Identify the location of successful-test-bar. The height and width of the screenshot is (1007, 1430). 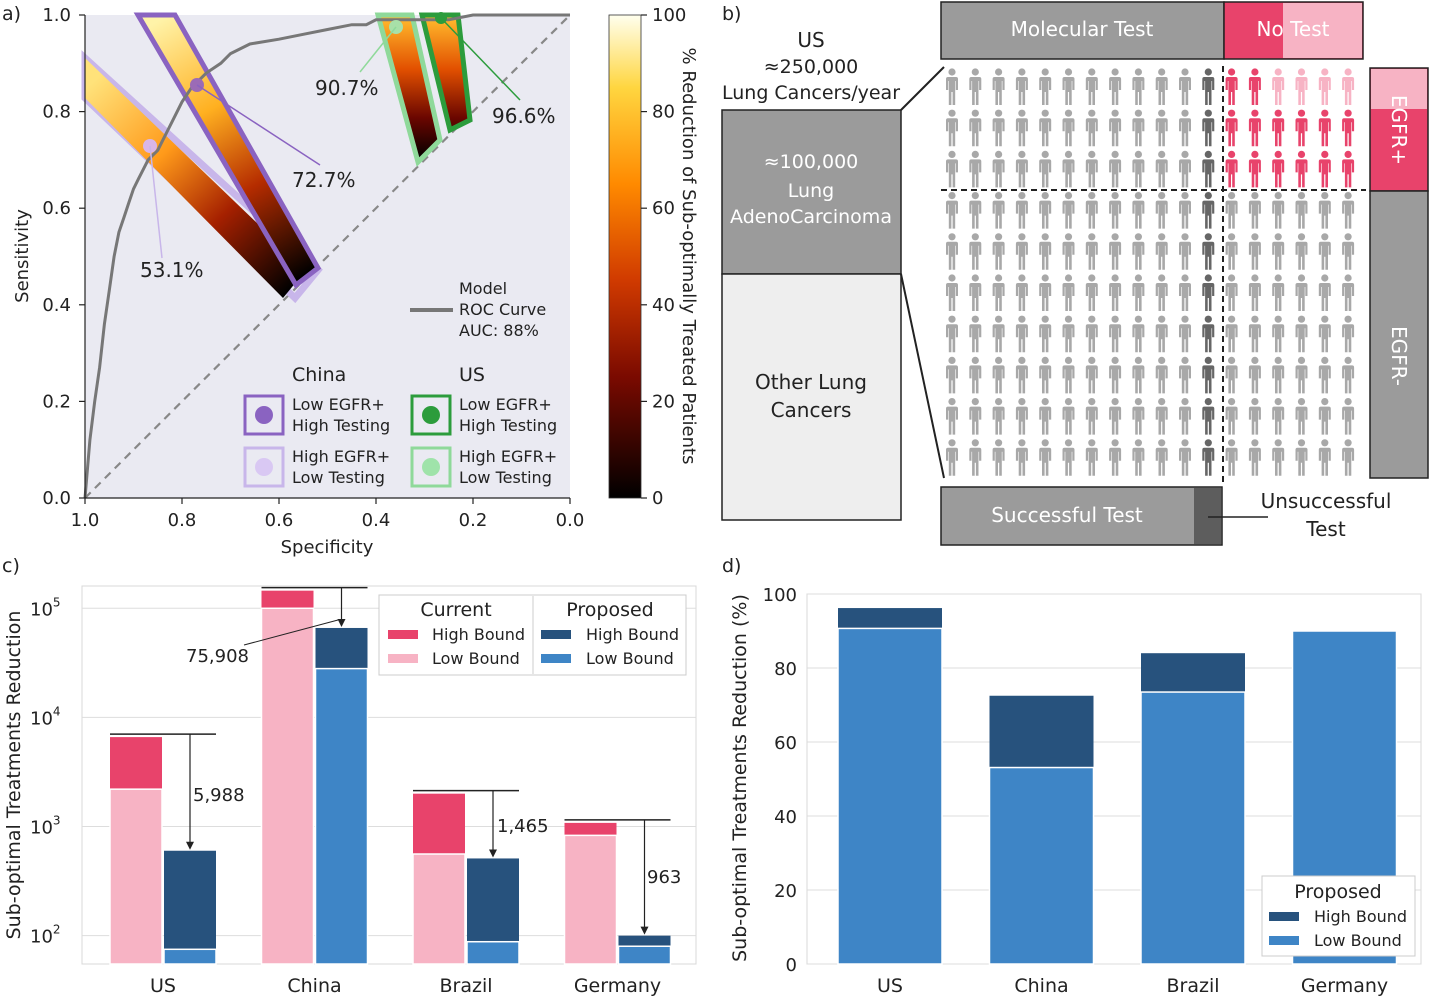
(1081, 516).